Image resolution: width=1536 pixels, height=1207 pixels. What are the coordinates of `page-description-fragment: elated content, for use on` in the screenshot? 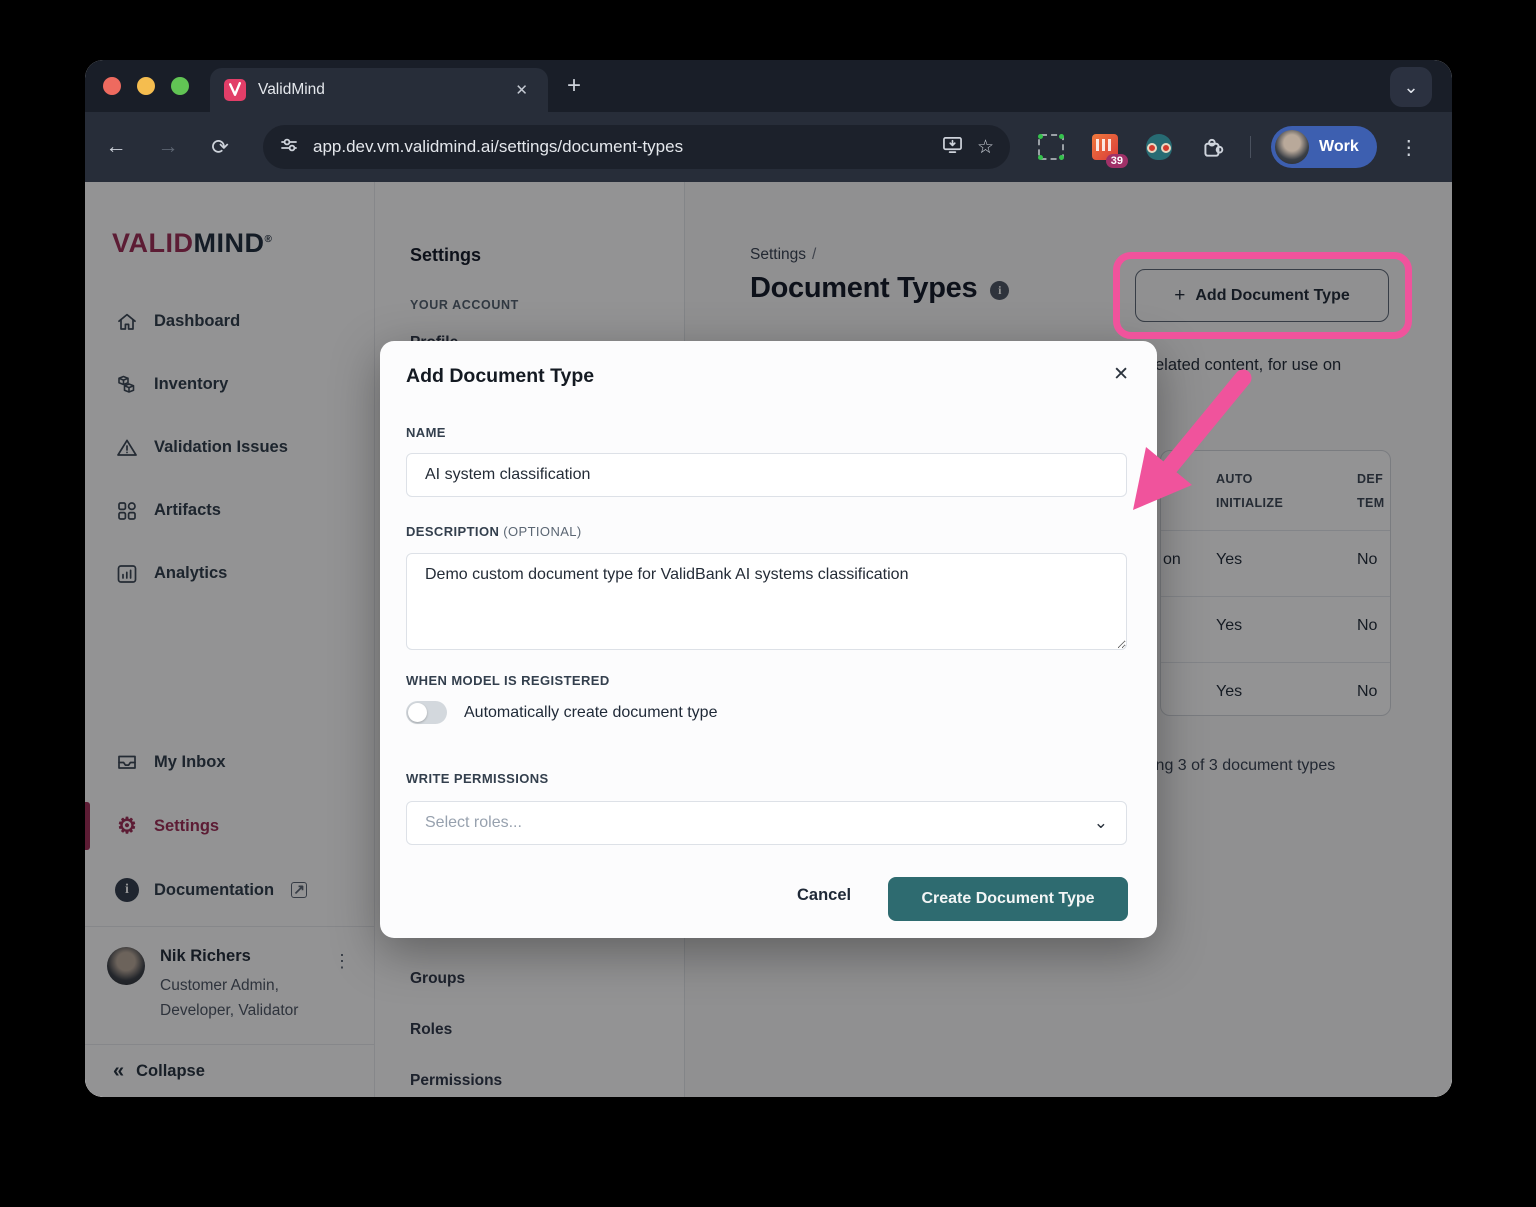 It's located at (1248, 365).